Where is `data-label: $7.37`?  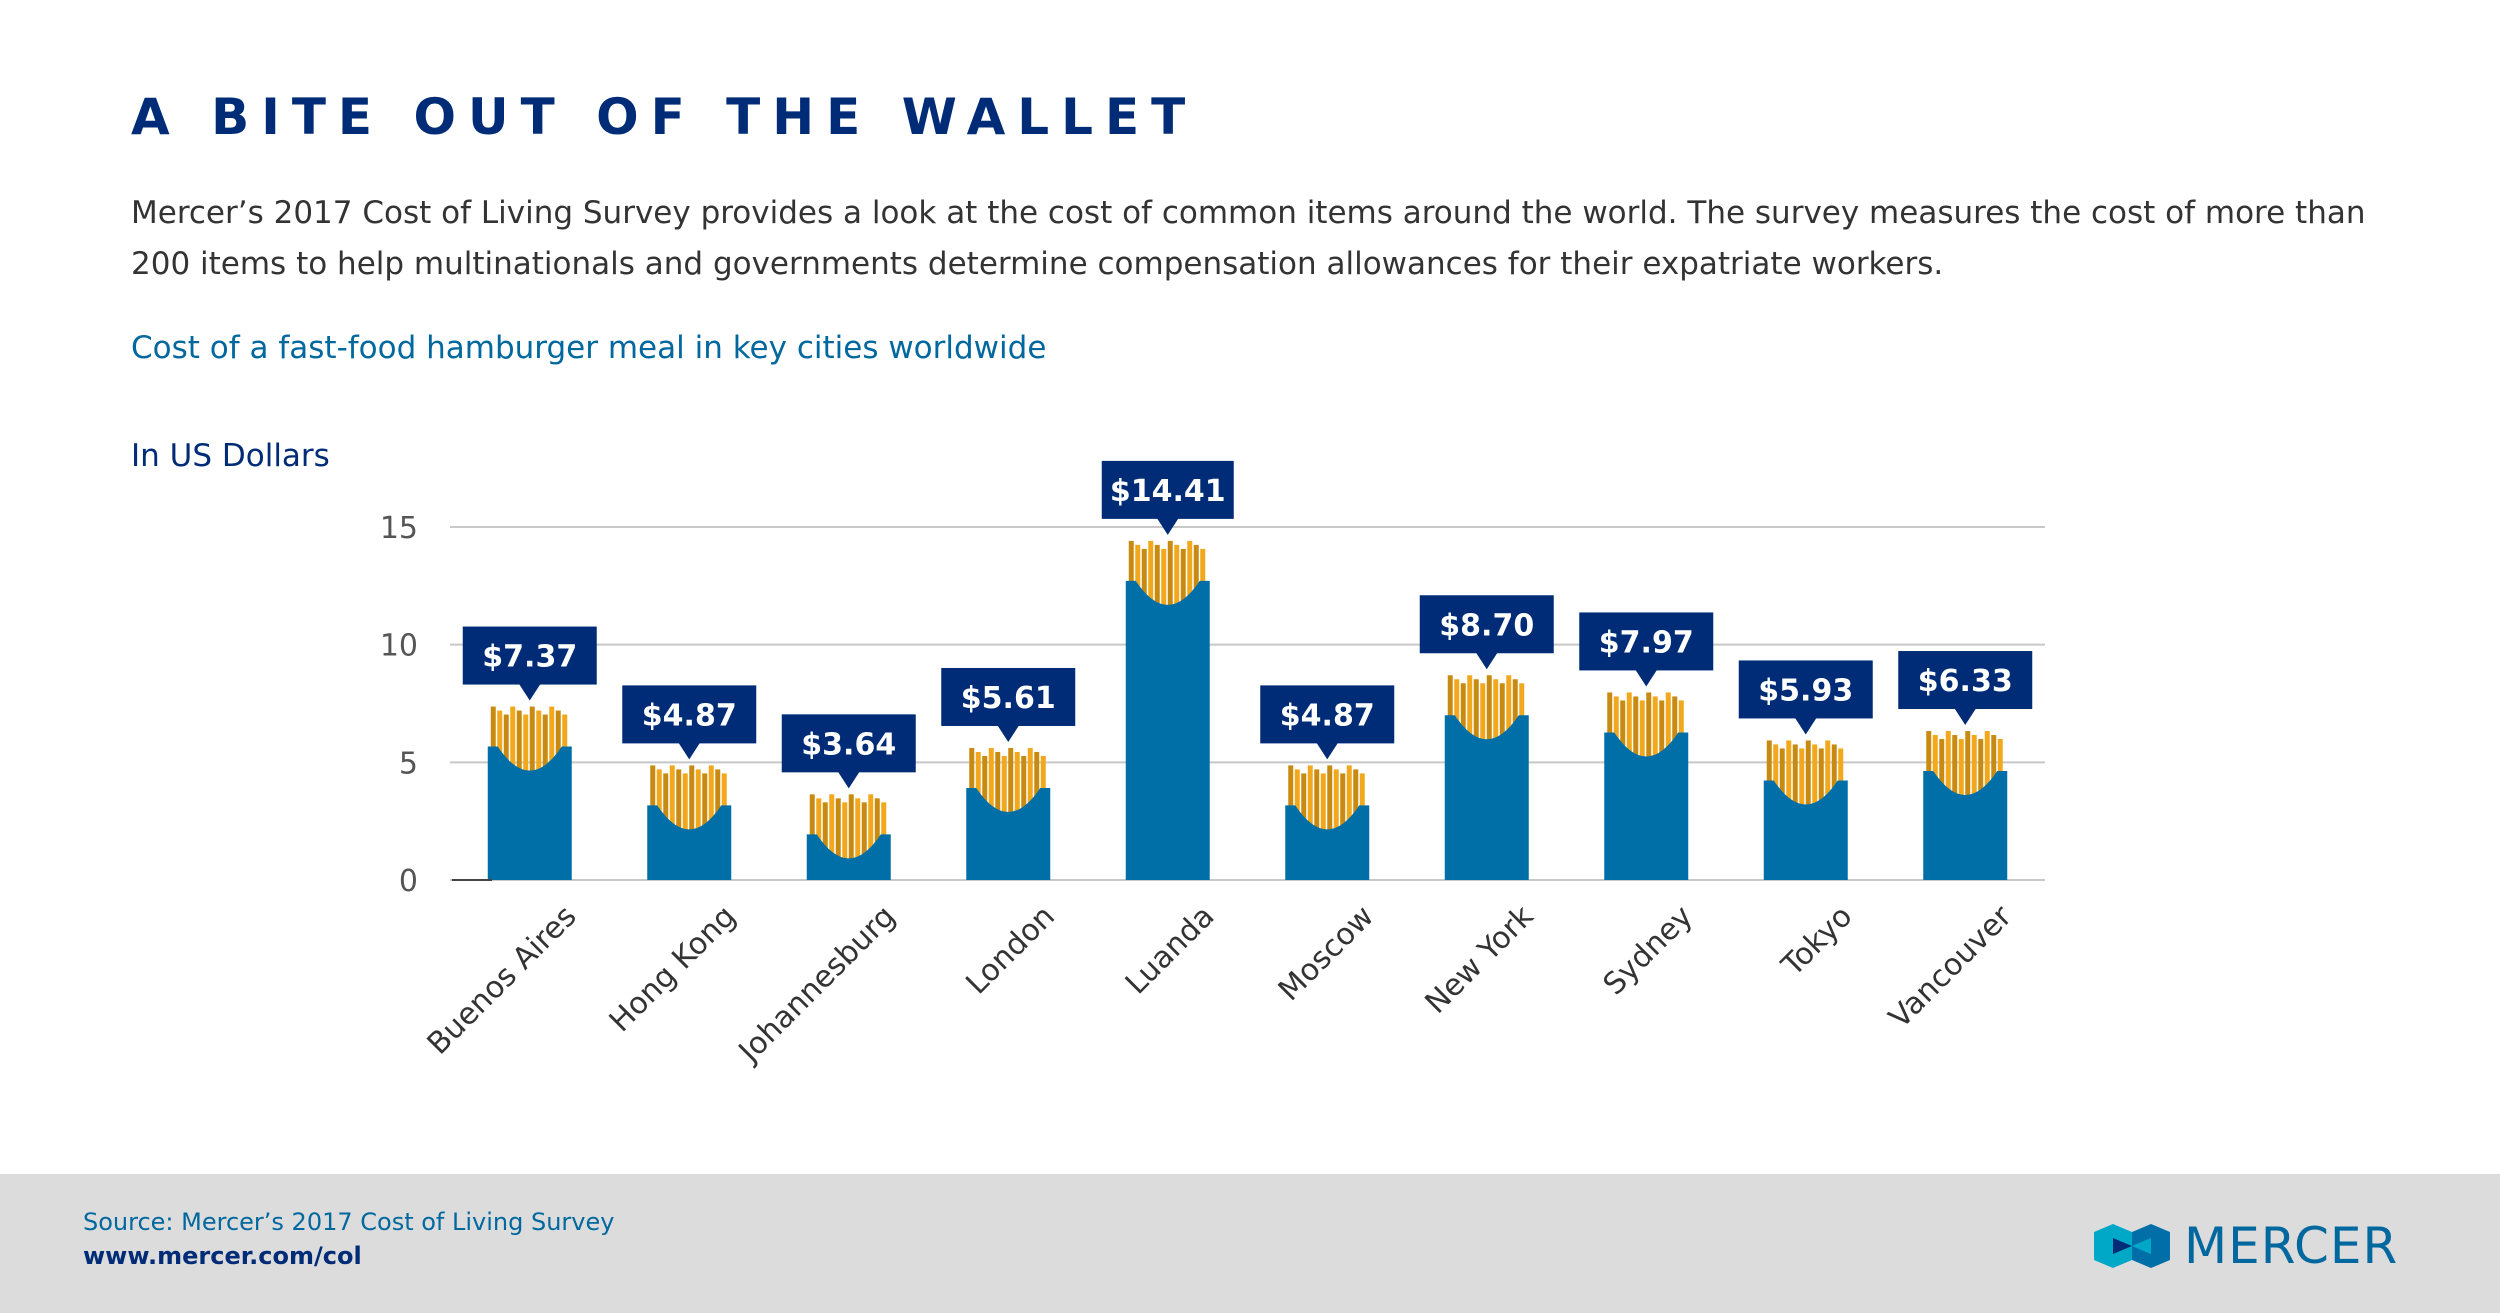 data-label: $7.37 is located at coordinates (529, 657).